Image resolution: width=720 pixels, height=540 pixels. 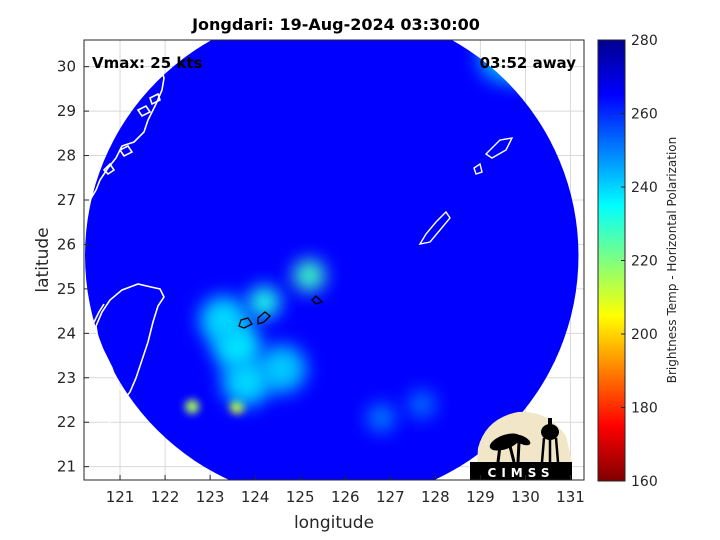 I want to click on time-away-label: 03:52 away, so click(x=528, y=63).